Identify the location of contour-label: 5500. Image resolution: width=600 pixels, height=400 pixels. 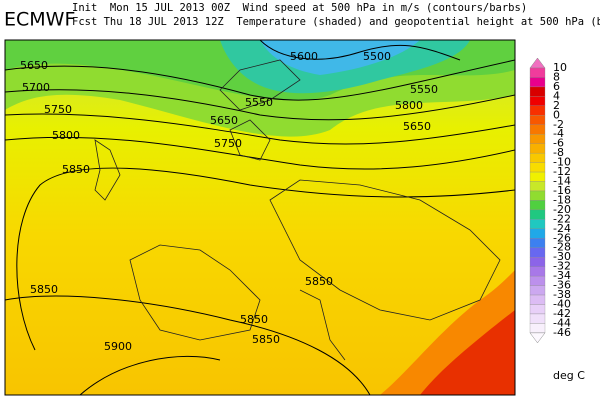
(377, 56).